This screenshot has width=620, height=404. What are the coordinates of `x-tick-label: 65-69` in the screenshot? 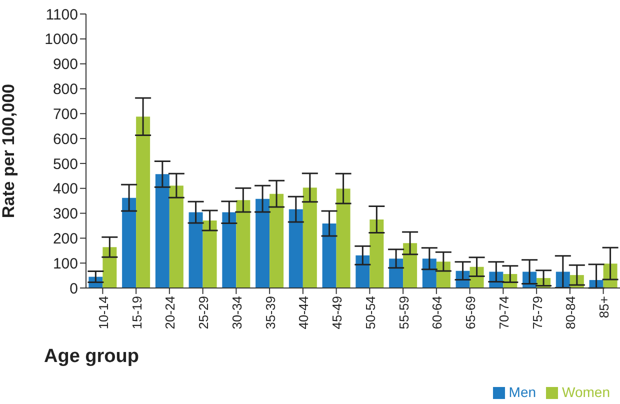 It's located at (470, 313).